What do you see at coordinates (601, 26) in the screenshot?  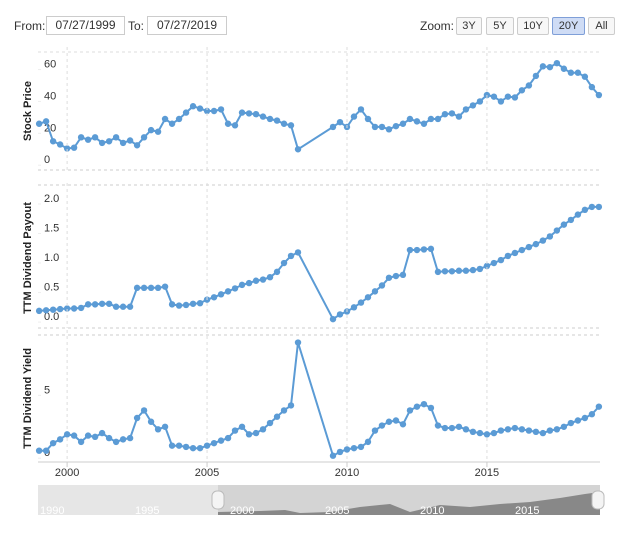 I see `zoom-button: All` at bounding box center [601, 26].